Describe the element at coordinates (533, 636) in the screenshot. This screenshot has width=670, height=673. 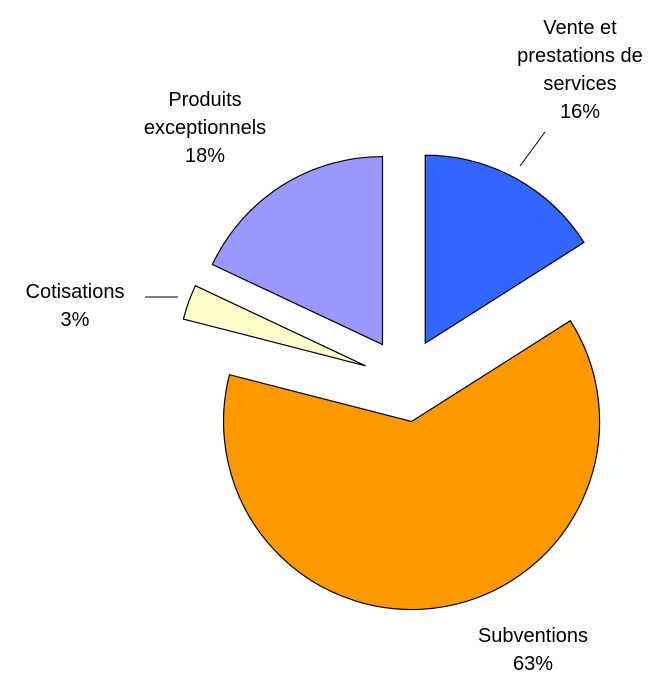
I see `category-name: Subventions` at that location.